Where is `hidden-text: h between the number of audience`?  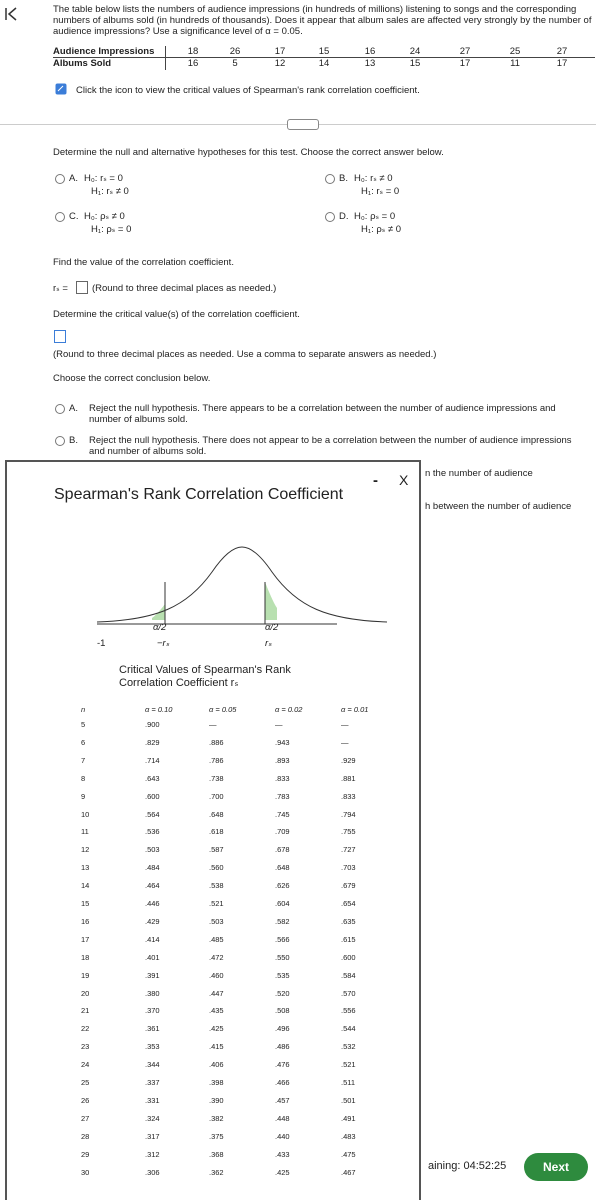 hidden-text: h between the number of audience is located at coordinates (498, 506).